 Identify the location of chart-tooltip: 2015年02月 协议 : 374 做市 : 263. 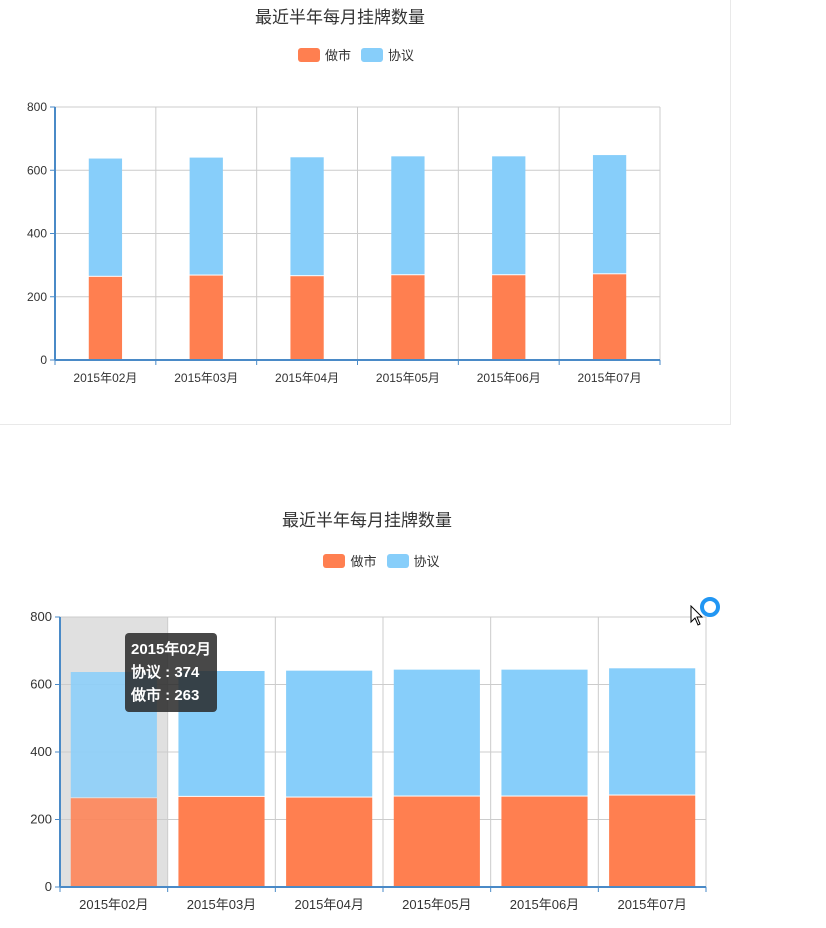
(171, 672).